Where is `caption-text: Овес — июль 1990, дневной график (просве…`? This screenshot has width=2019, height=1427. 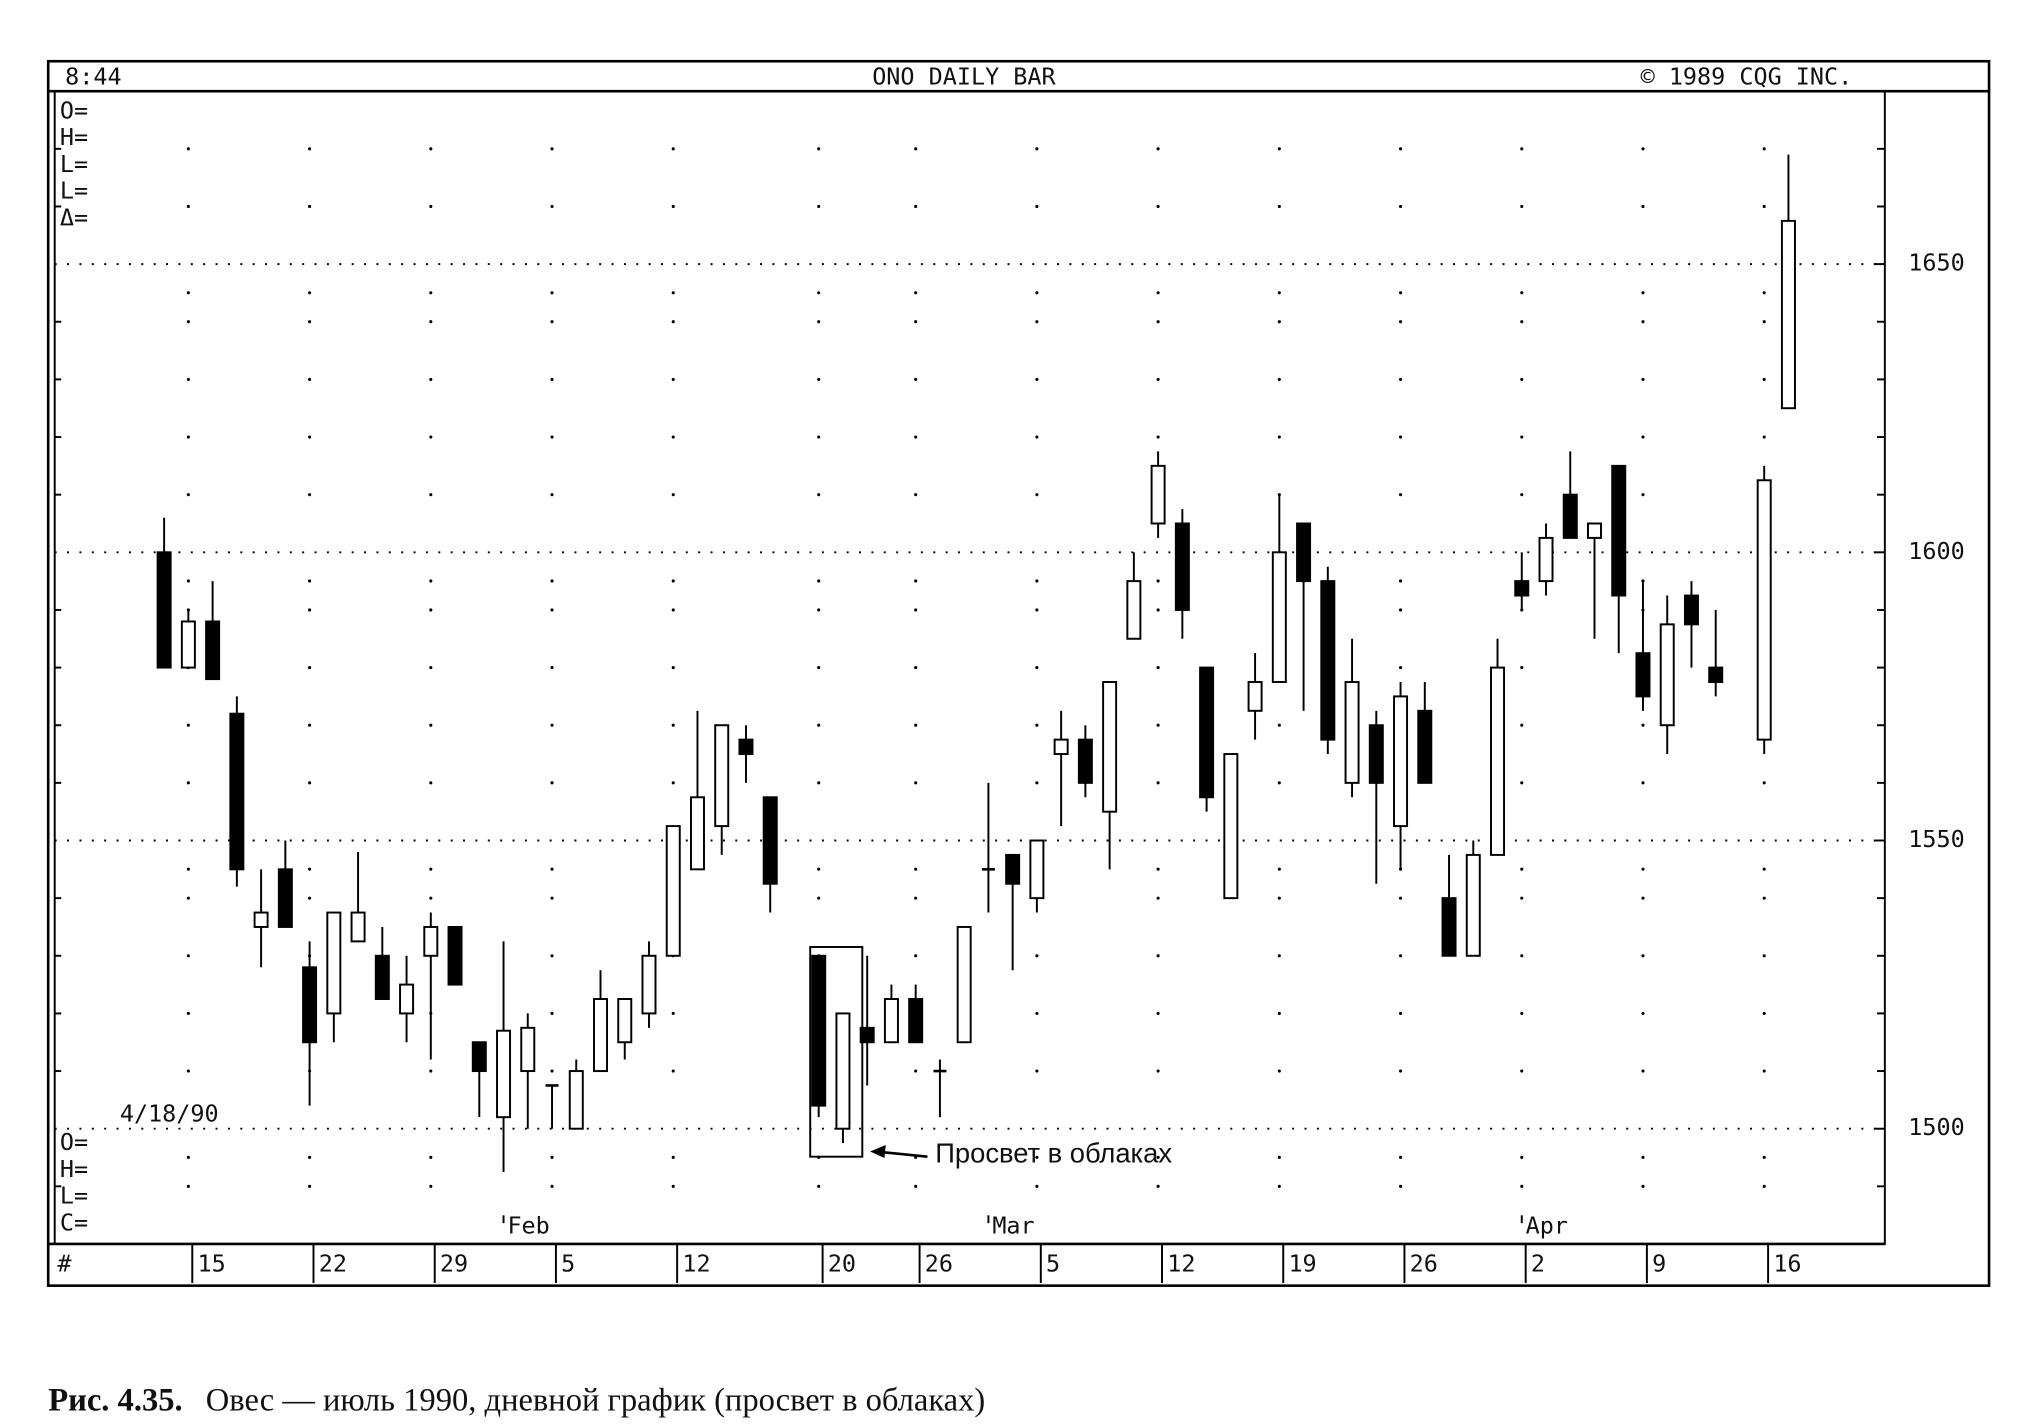
caption-text: Овес — июль 1990, дневной график (просве… is located at coordinates (595, 1400).